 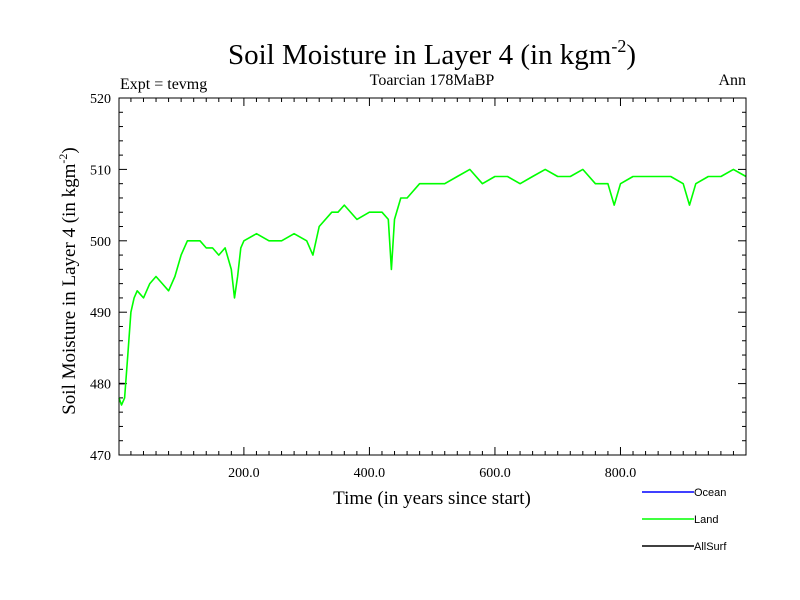 I want to click on y-tick-label: 480, so click(x=100, y=385).